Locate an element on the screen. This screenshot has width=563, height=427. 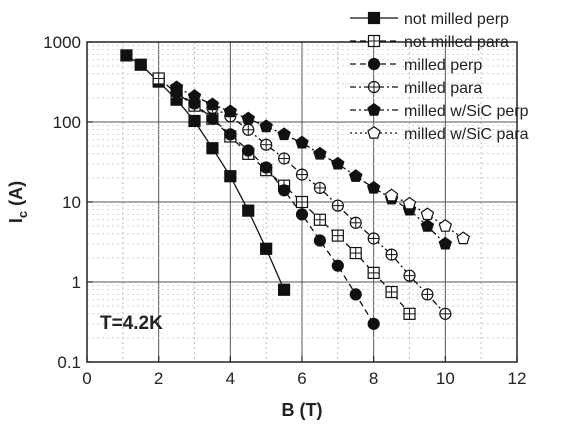
legend-label-not-milled-para: not milled para is located at coordinates (456, 42).